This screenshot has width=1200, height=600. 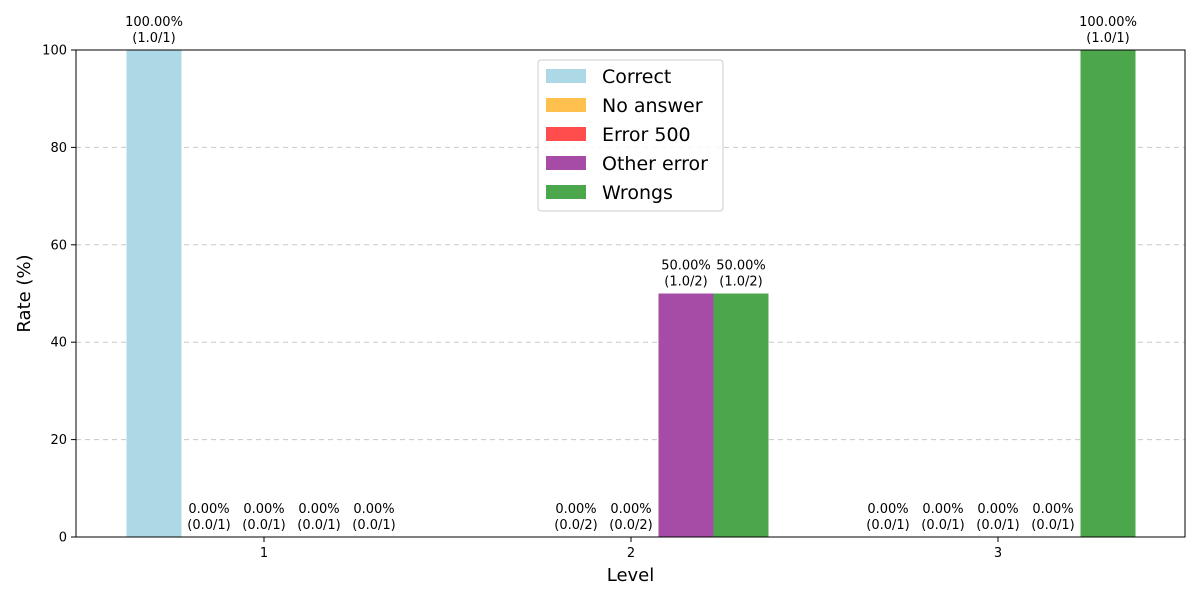 I want to click on x-tick-label: 2, so click(x=631, y=553).